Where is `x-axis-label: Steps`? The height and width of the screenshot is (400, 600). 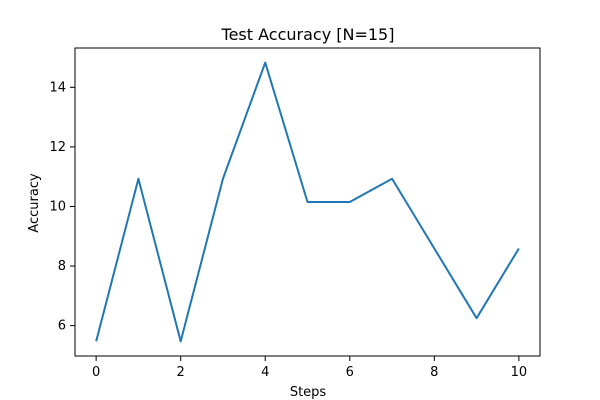 x-axis-label: Steps is located at coordinates (308, 392).